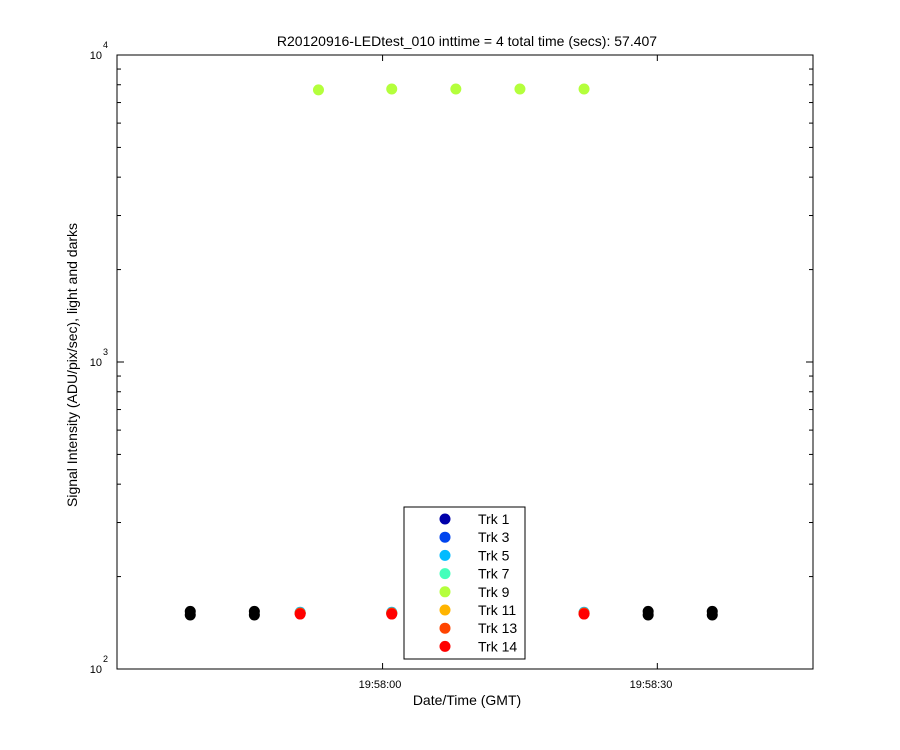 The width and height of the screenshot is (900, 750). Describe the element at coordinates (494, 519) in the screenshot. I see `legend-label: Trk 1` at that location.